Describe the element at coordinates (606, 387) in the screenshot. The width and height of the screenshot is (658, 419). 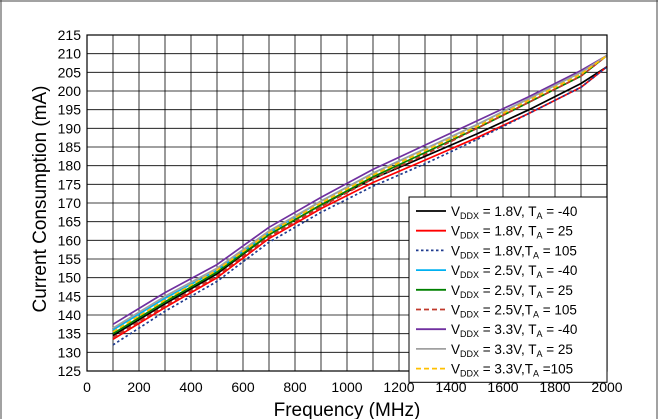
I see `x-tick-label: 2000` at that location.